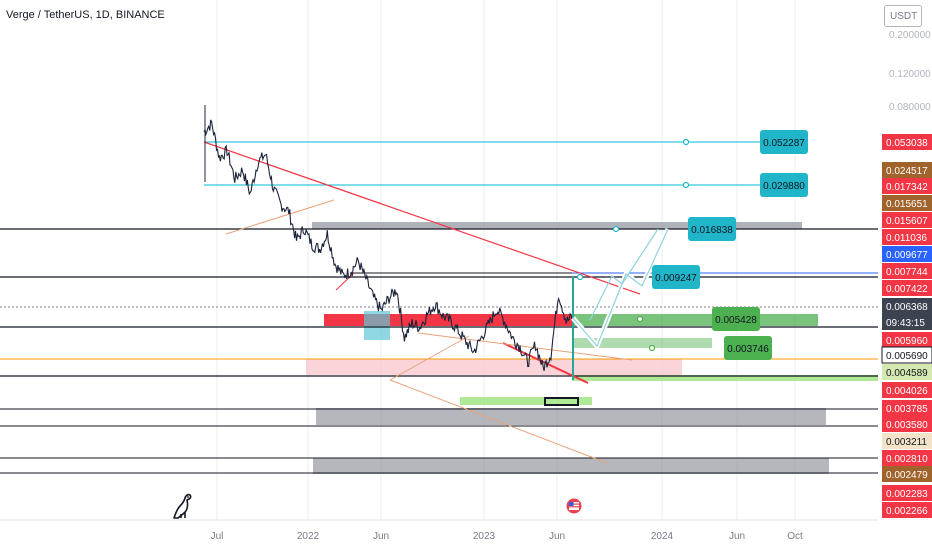  Describe the element at coordinates (910, 35) in the screenshot. I see `y-tick-label: 0.200000` at that location.